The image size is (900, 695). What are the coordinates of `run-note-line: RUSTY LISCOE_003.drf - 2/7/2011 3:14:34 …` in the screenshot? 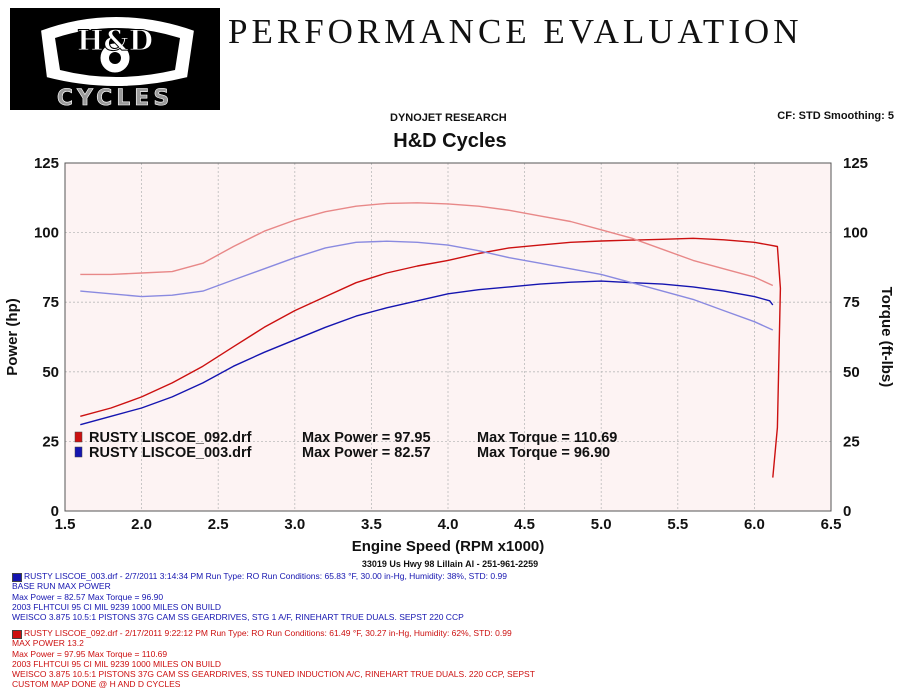 It's located at (265, 576).